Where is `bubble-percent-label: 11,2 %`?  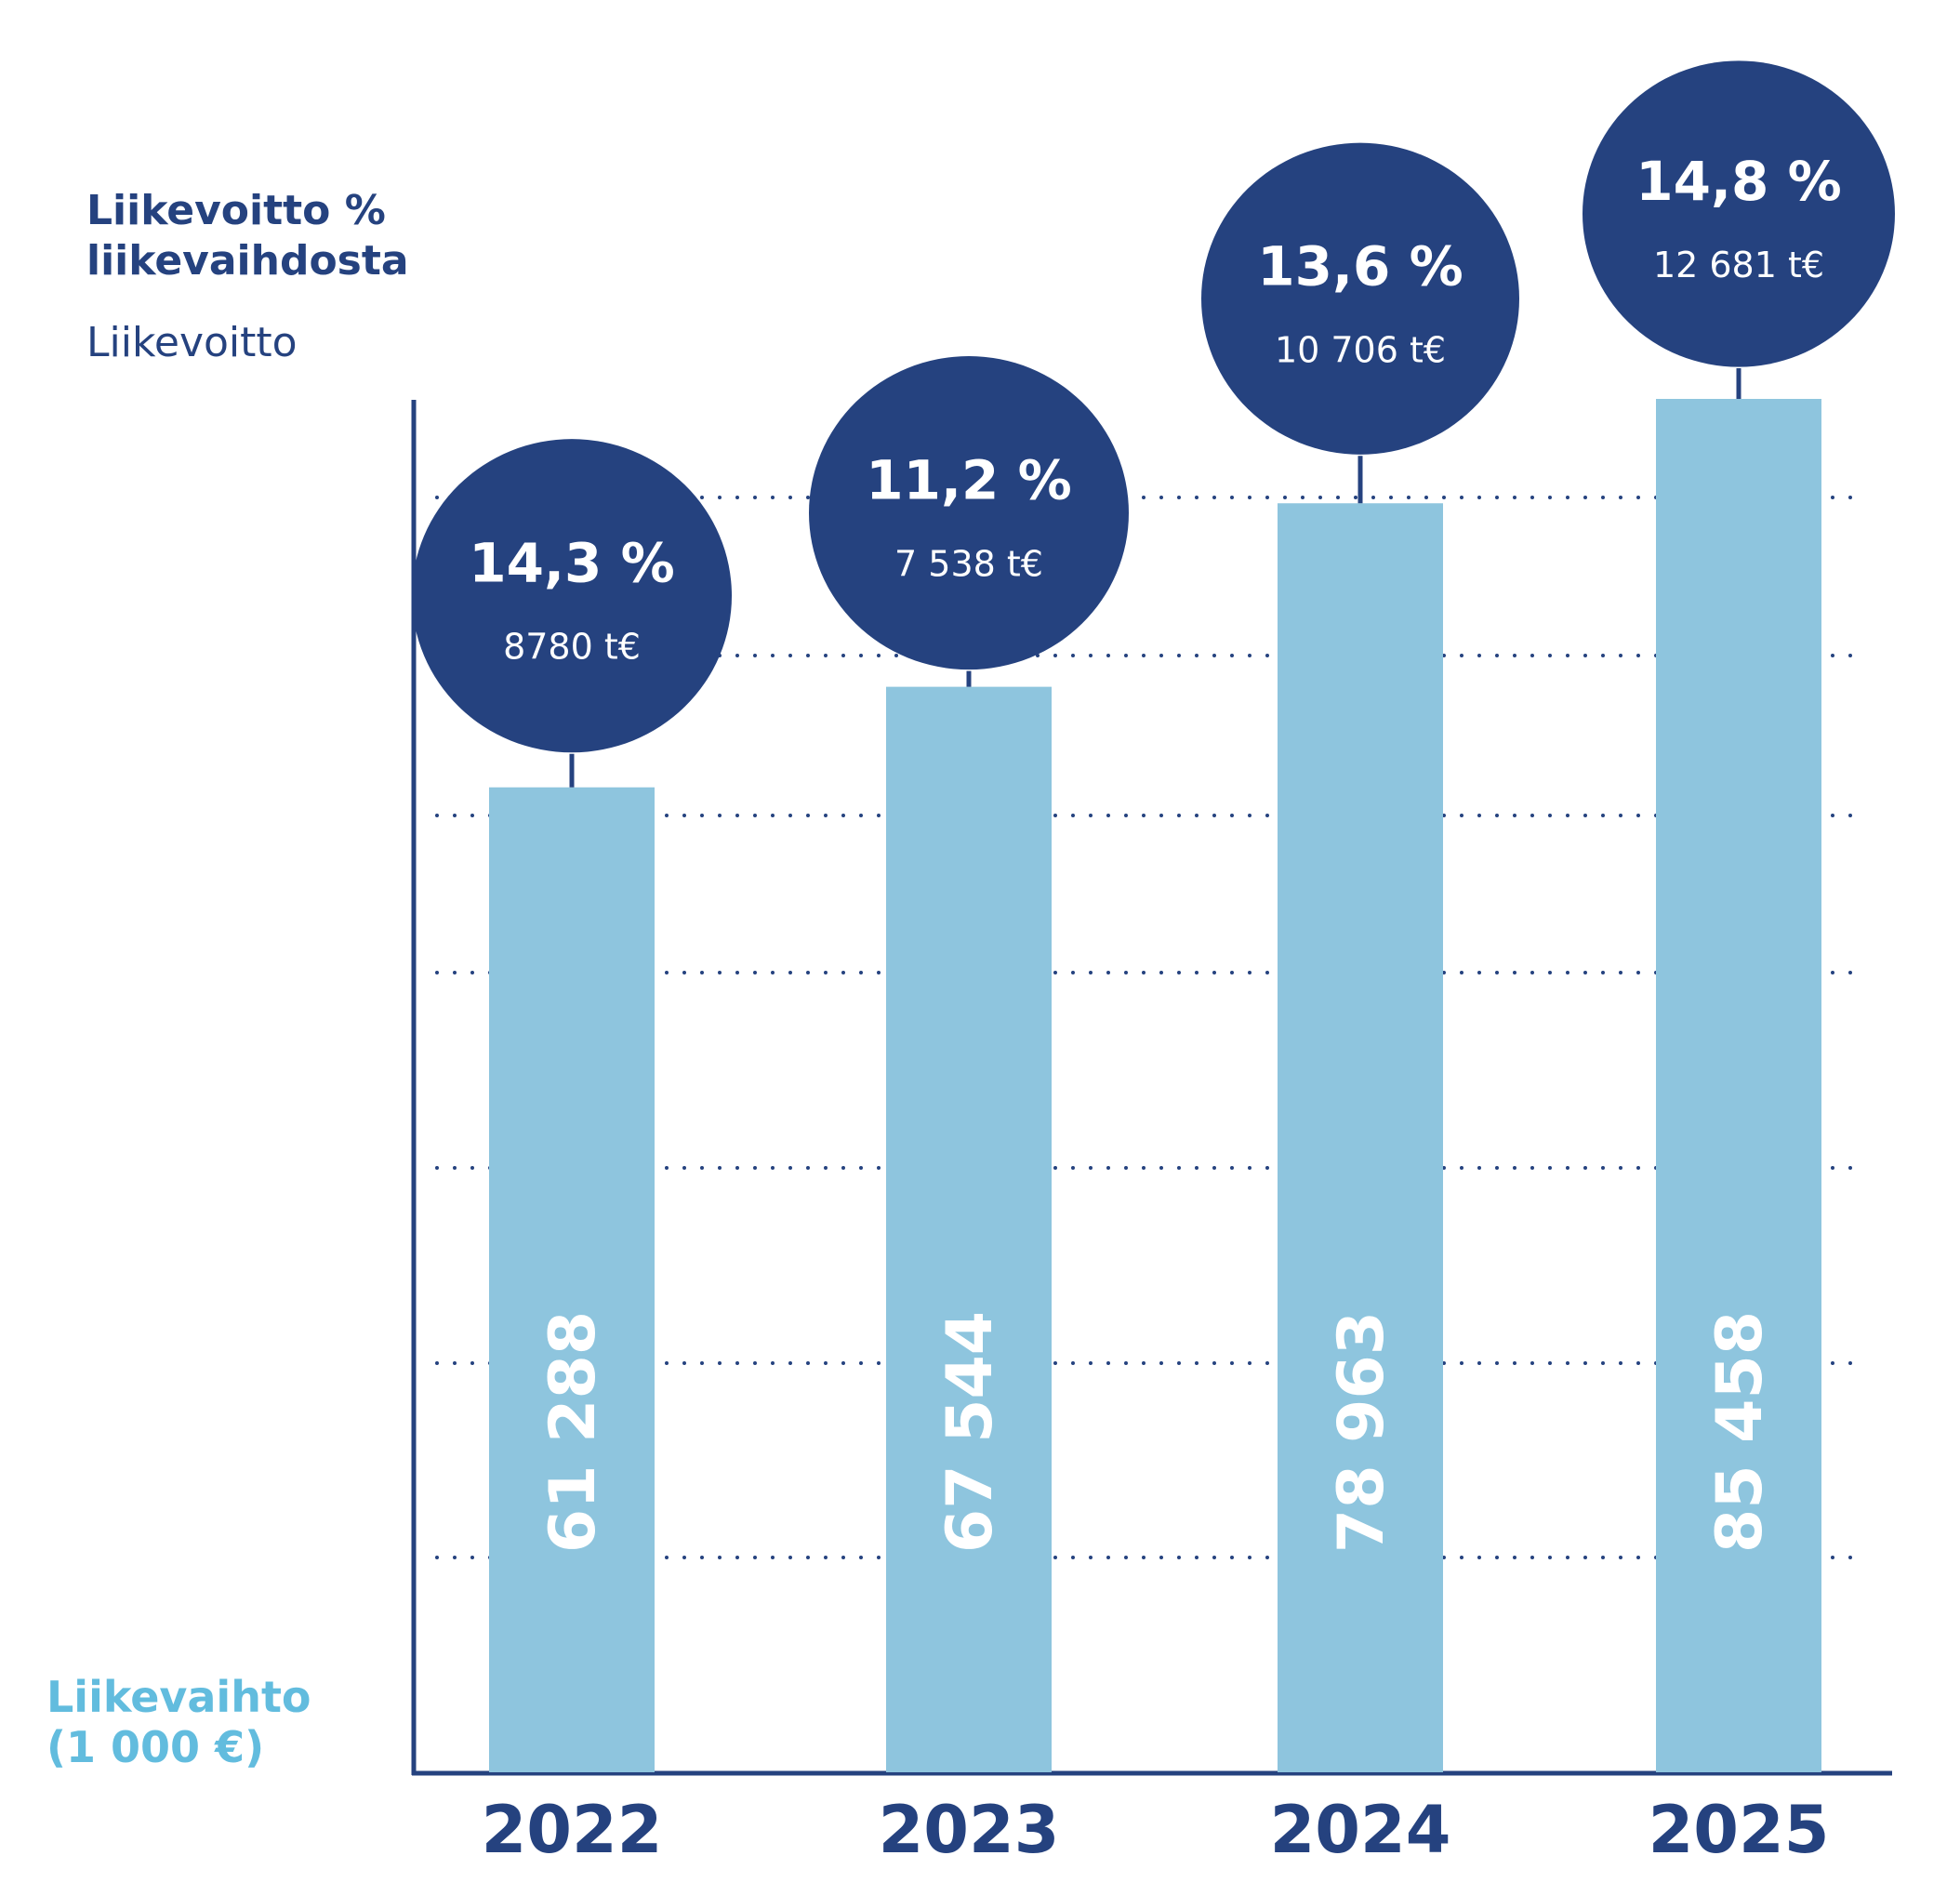
bubble-percent-label: 11,2 % is located at coordinates (968, 480).